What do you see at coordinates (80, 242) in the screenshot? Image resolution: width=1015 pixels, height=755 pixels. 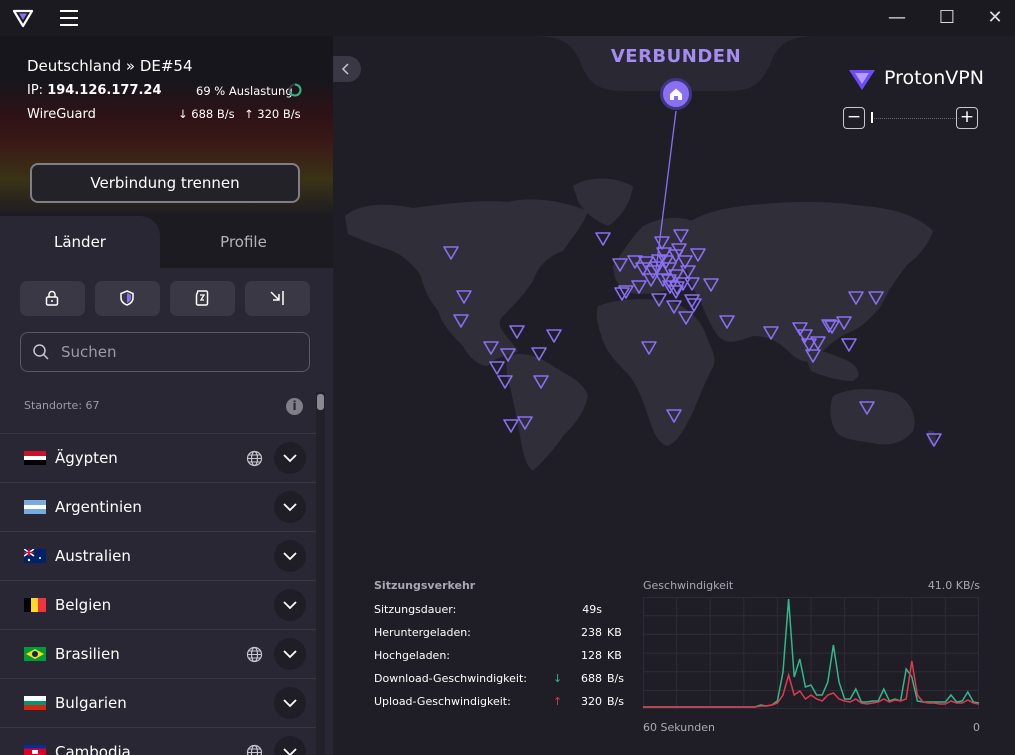 I see `tab-countries: Länder` at bounding box center [80, 242].